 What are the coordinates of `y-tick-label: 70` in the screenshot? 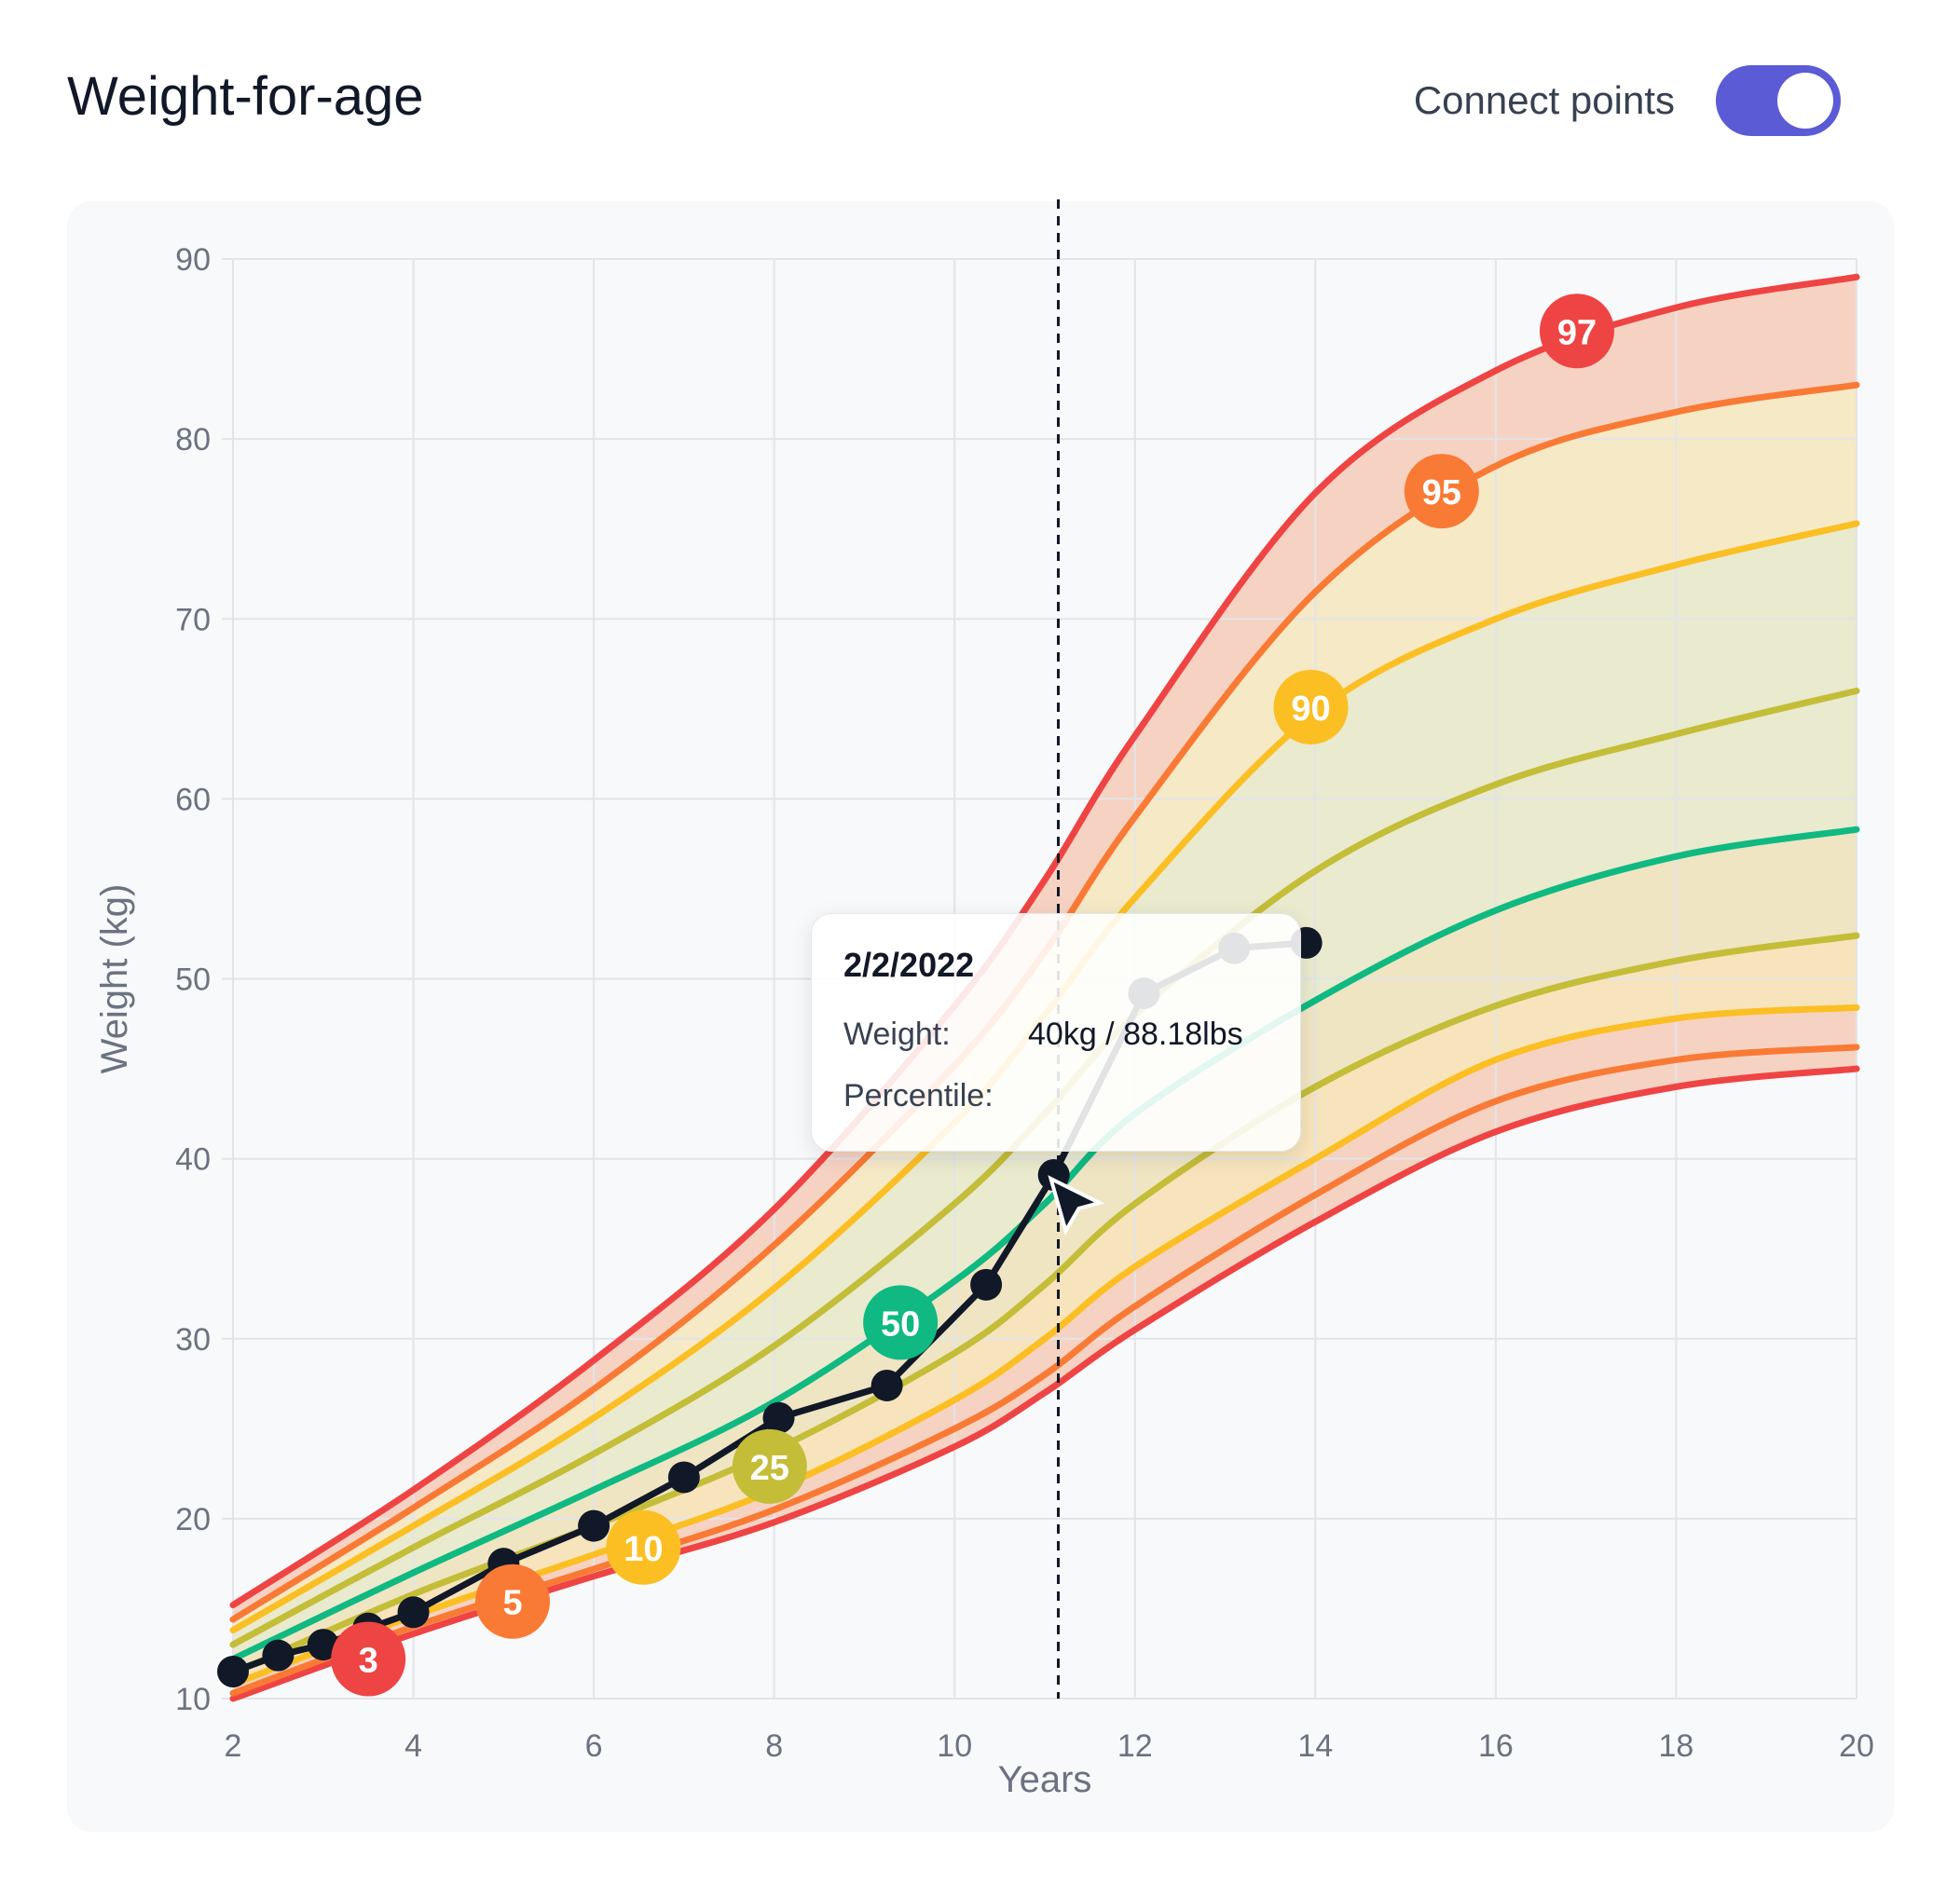 It's located at (193, 620).